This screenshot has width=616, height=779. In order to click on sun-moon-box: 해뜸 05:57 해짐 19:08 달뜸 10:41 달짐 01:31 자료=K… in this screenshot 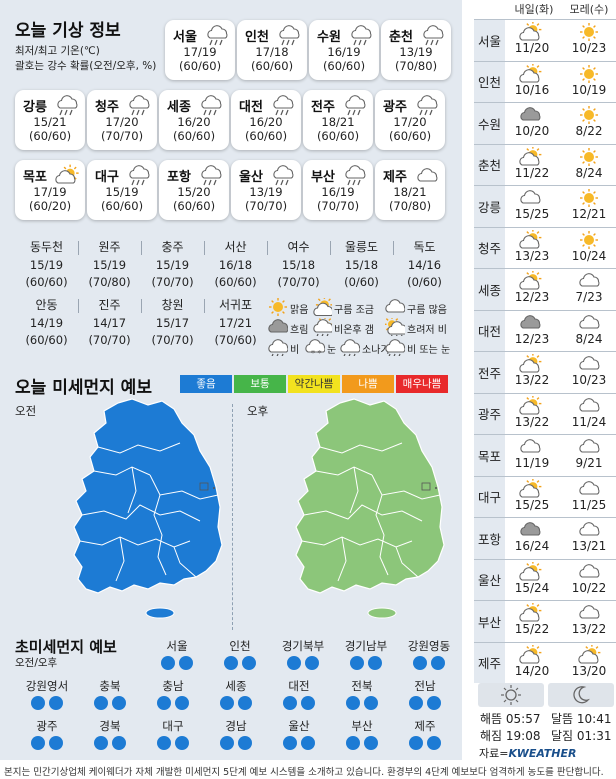, I will do `click(545, 721)`.